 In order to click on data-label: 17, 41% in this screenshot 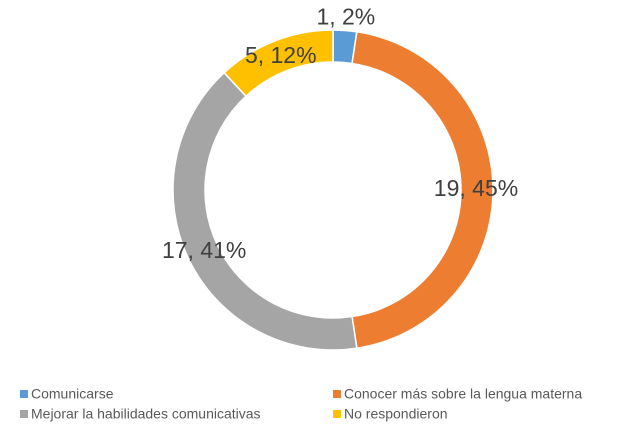, I will do `click(204, 250)`.